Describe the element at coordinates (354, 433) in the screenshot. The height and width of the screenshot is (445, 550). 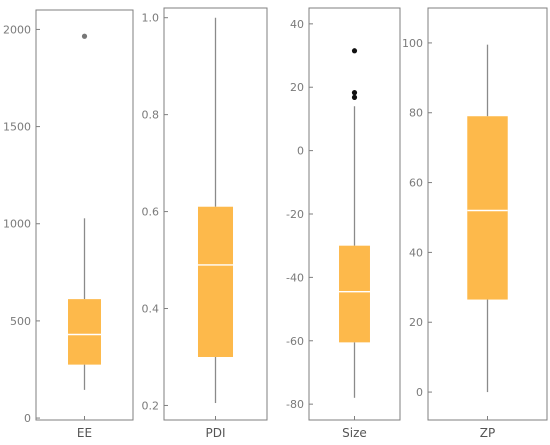
I see `x-axis-label: Size` at that location.